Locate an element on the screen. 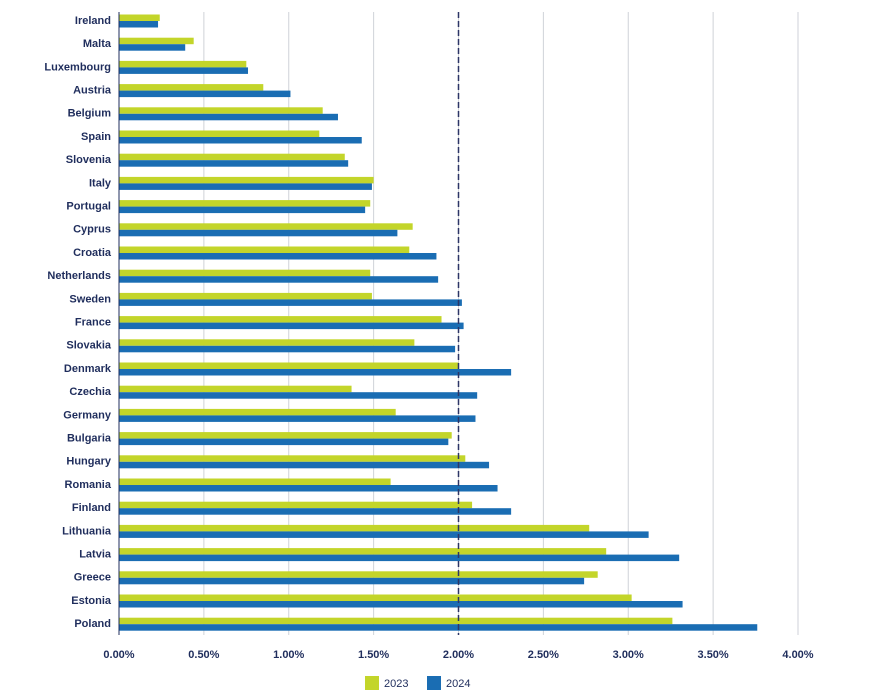  y-tick-label: Poland is located at coordinates (92, 624).